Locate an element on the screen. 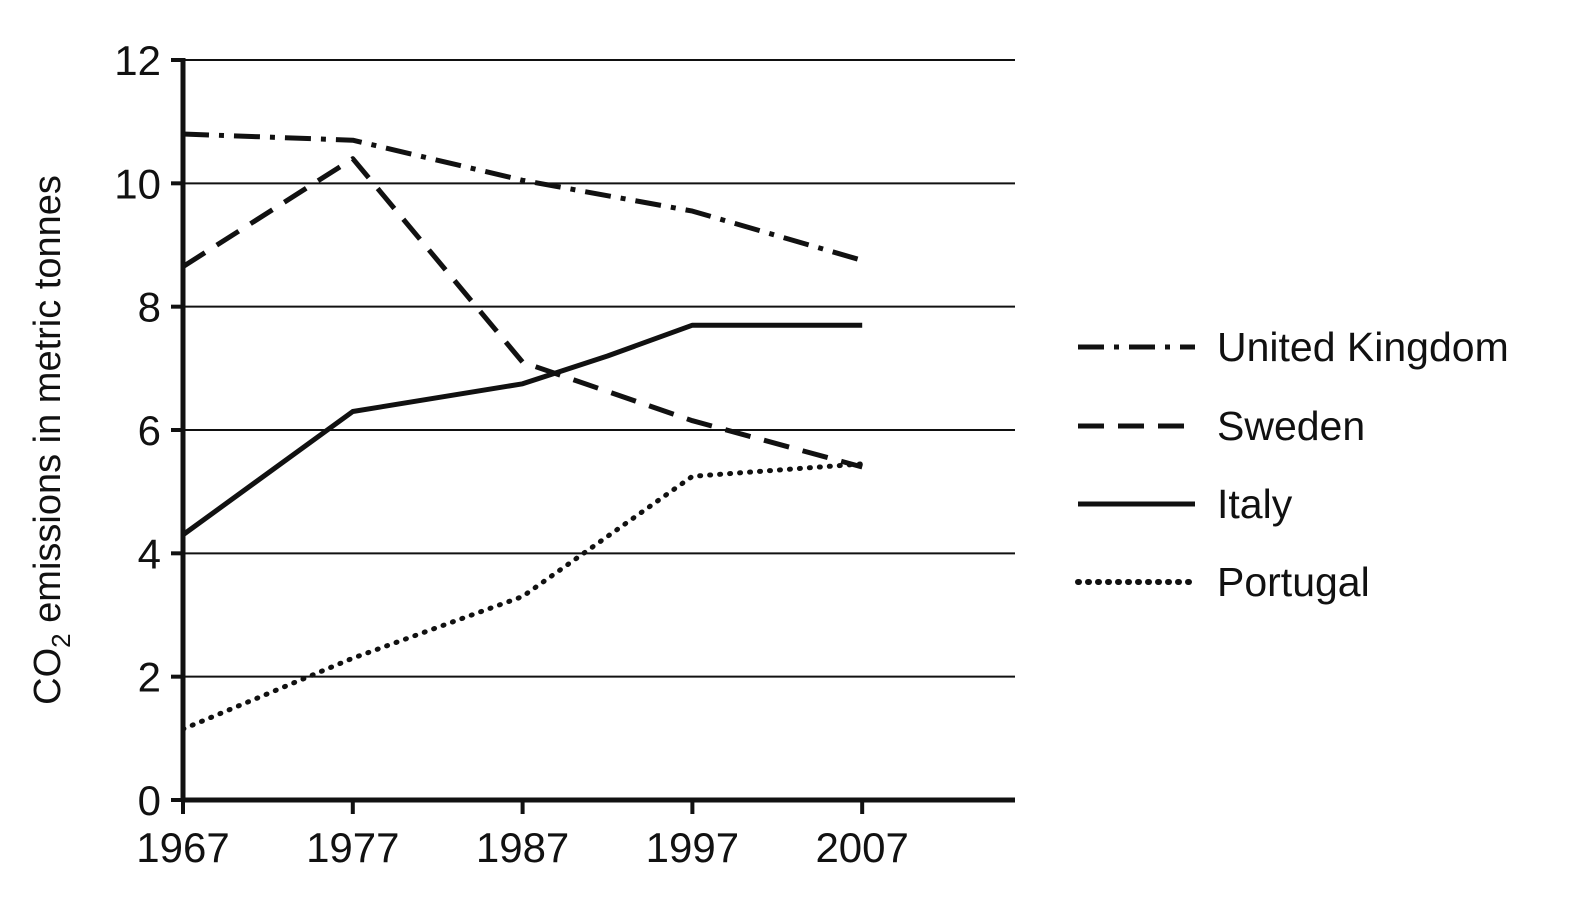 Image resolution: width=1577 pixels, height=919 pixels. legend-label: Italy is located at coordinates (1255, 504).